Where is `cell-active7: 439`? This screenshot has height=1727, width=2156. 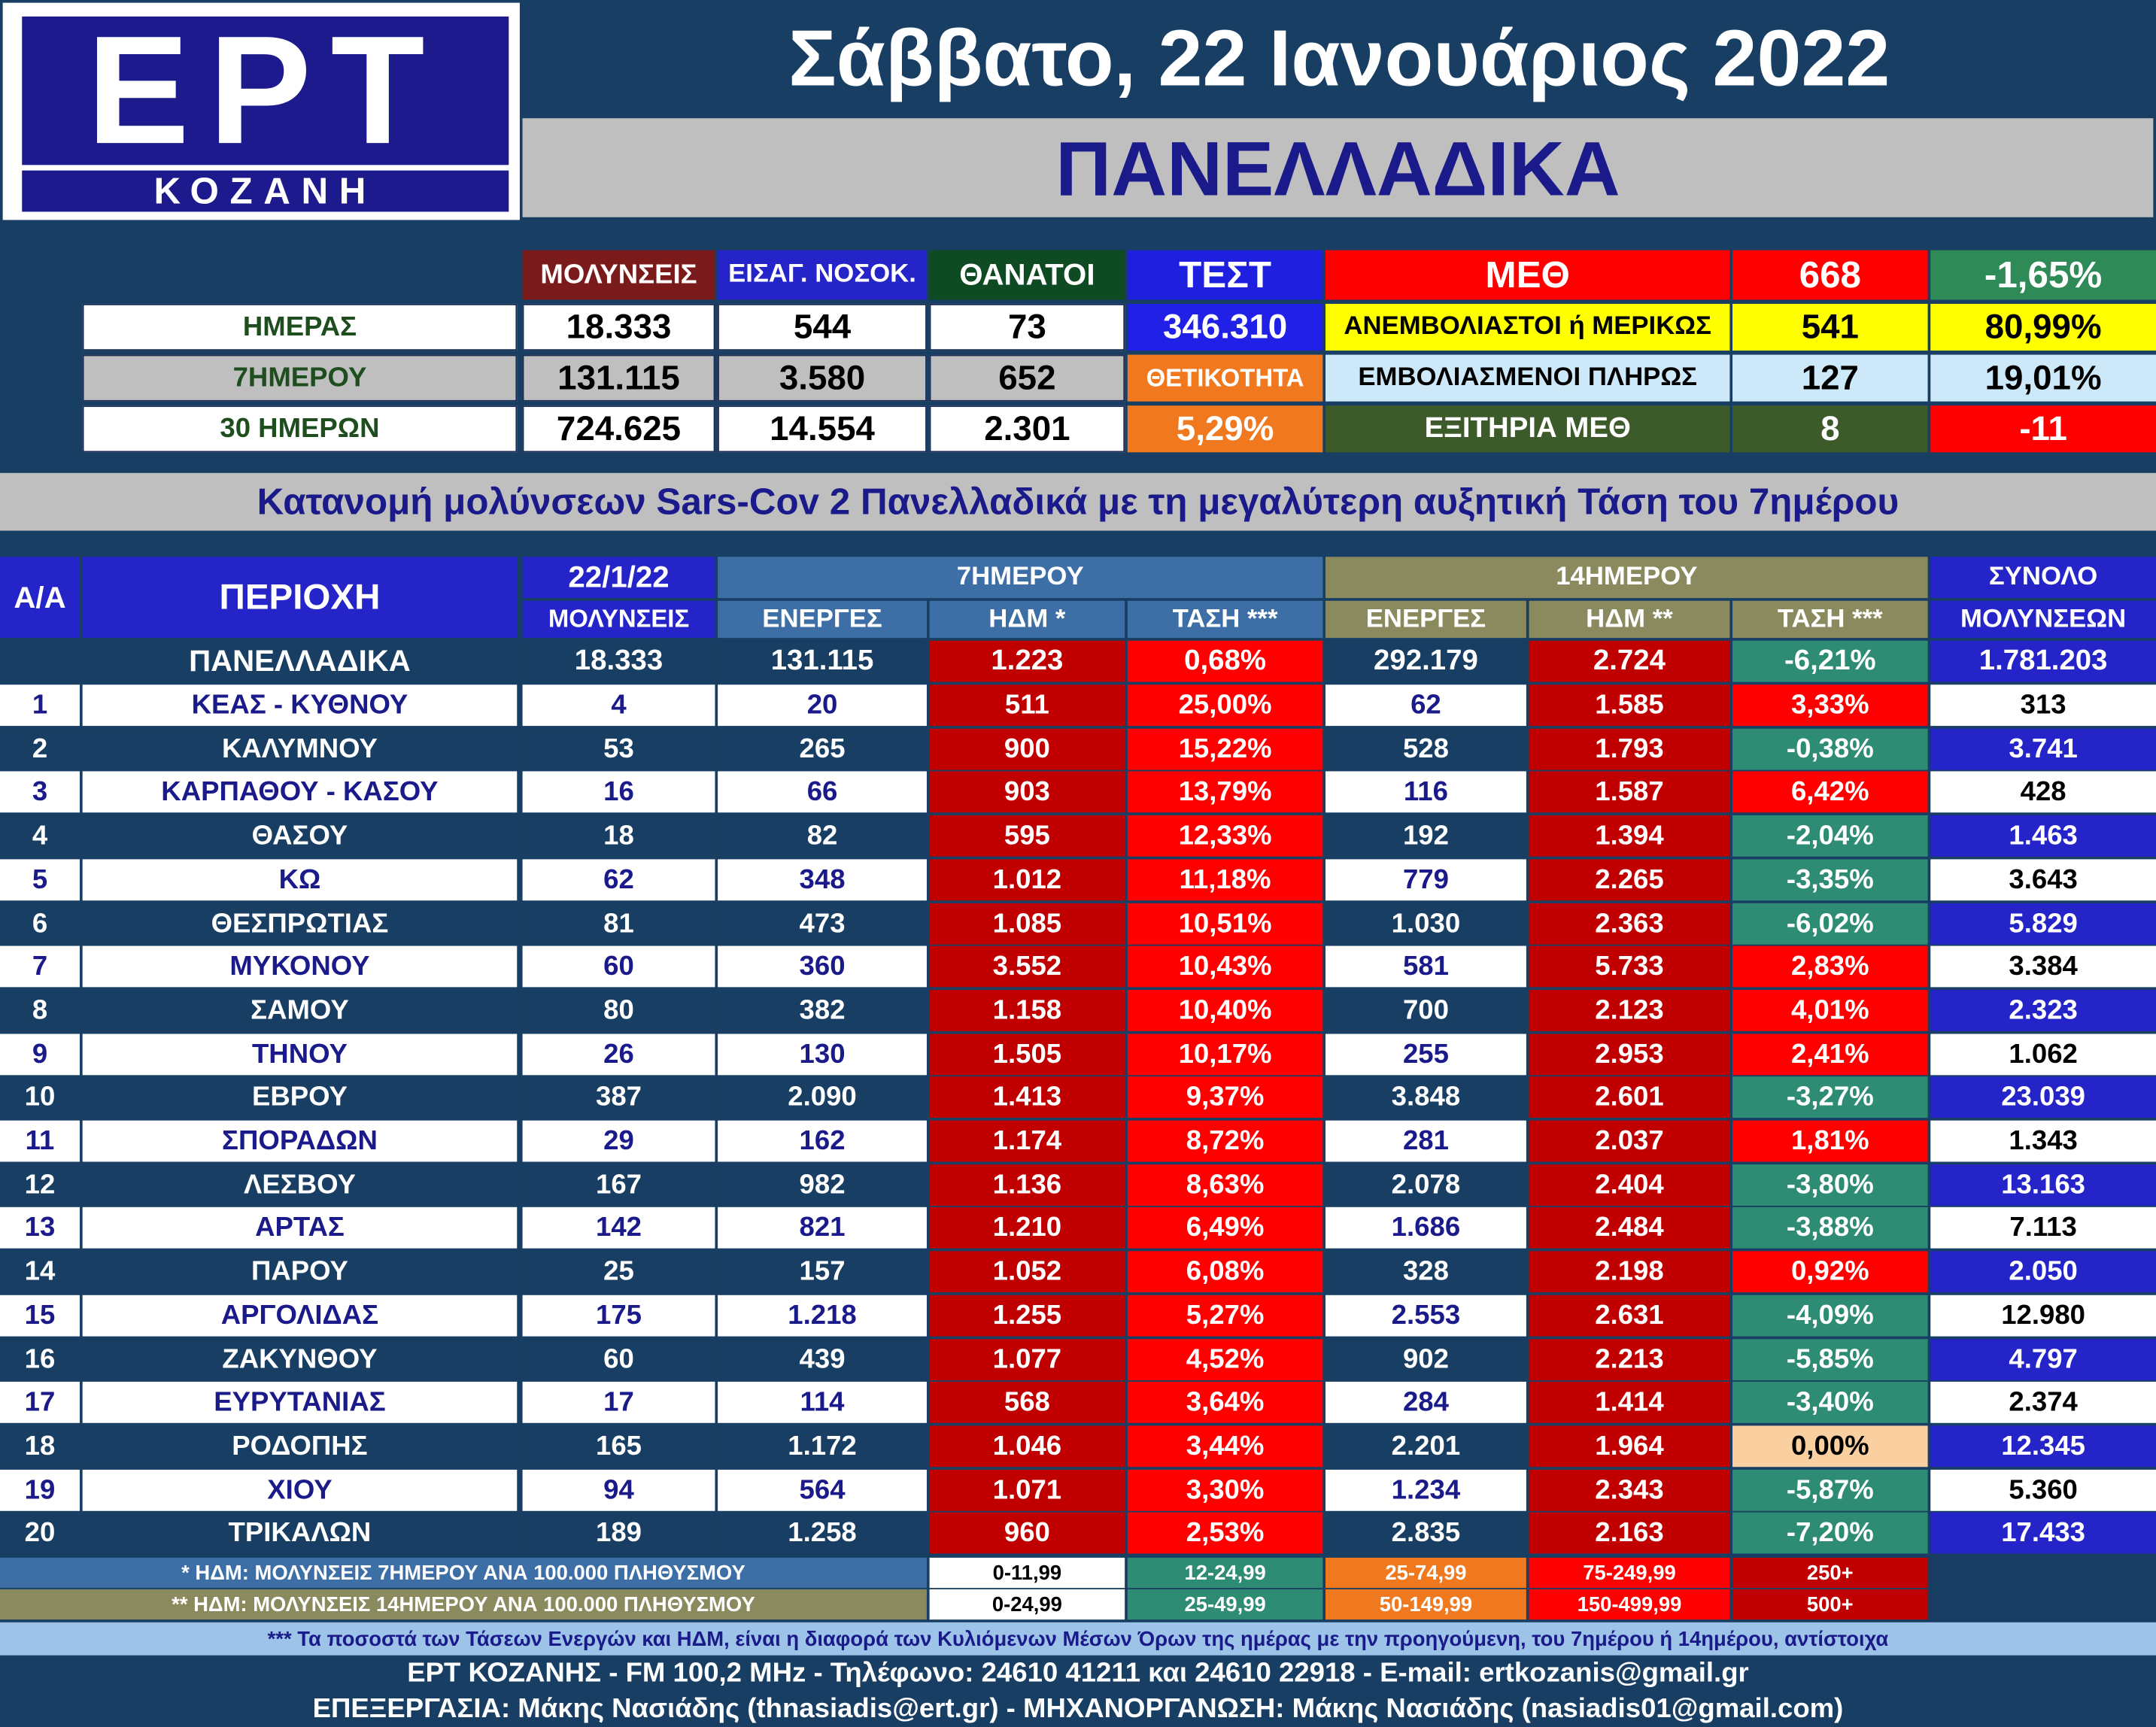 cell-active7: 439 is located at coordinates (822, 1360).